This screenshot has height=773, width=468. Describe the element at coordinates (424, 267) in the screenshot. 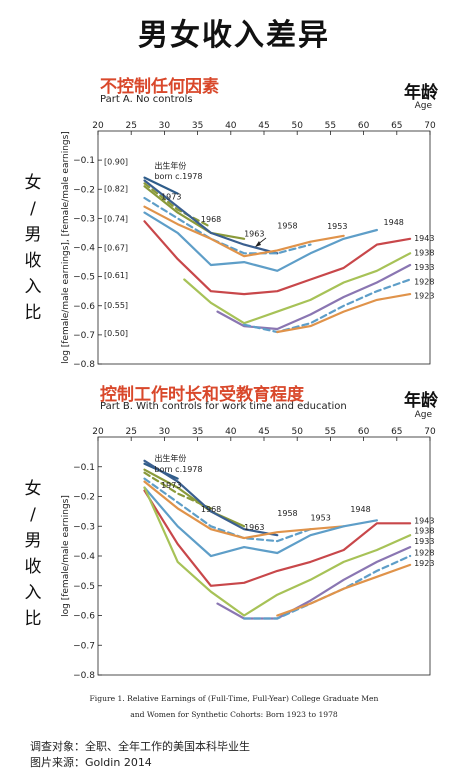

I see `panel-a-cohort-annotation: 1933` at that location.